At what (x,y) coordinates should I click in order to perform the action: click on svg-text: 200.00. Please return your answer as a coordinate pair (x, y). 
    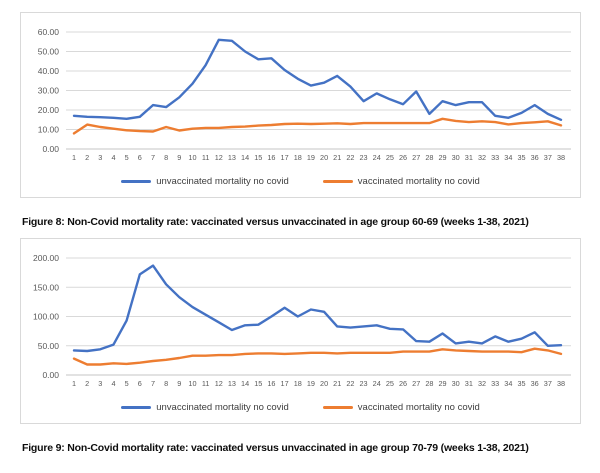
    Looking at the image, I should click on (46, 258).